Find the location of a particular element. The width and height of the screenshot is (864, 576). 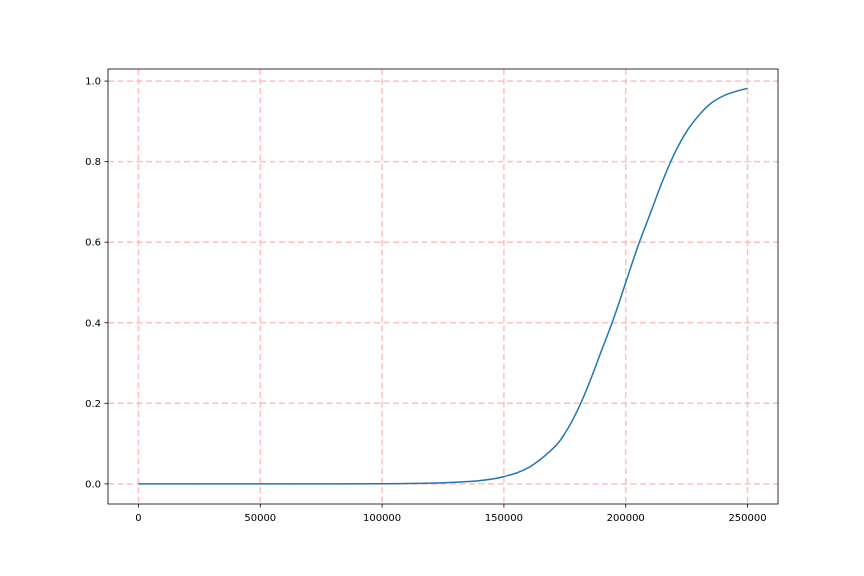

x-tick-label: 50000 is located at coordinates (260, 518).